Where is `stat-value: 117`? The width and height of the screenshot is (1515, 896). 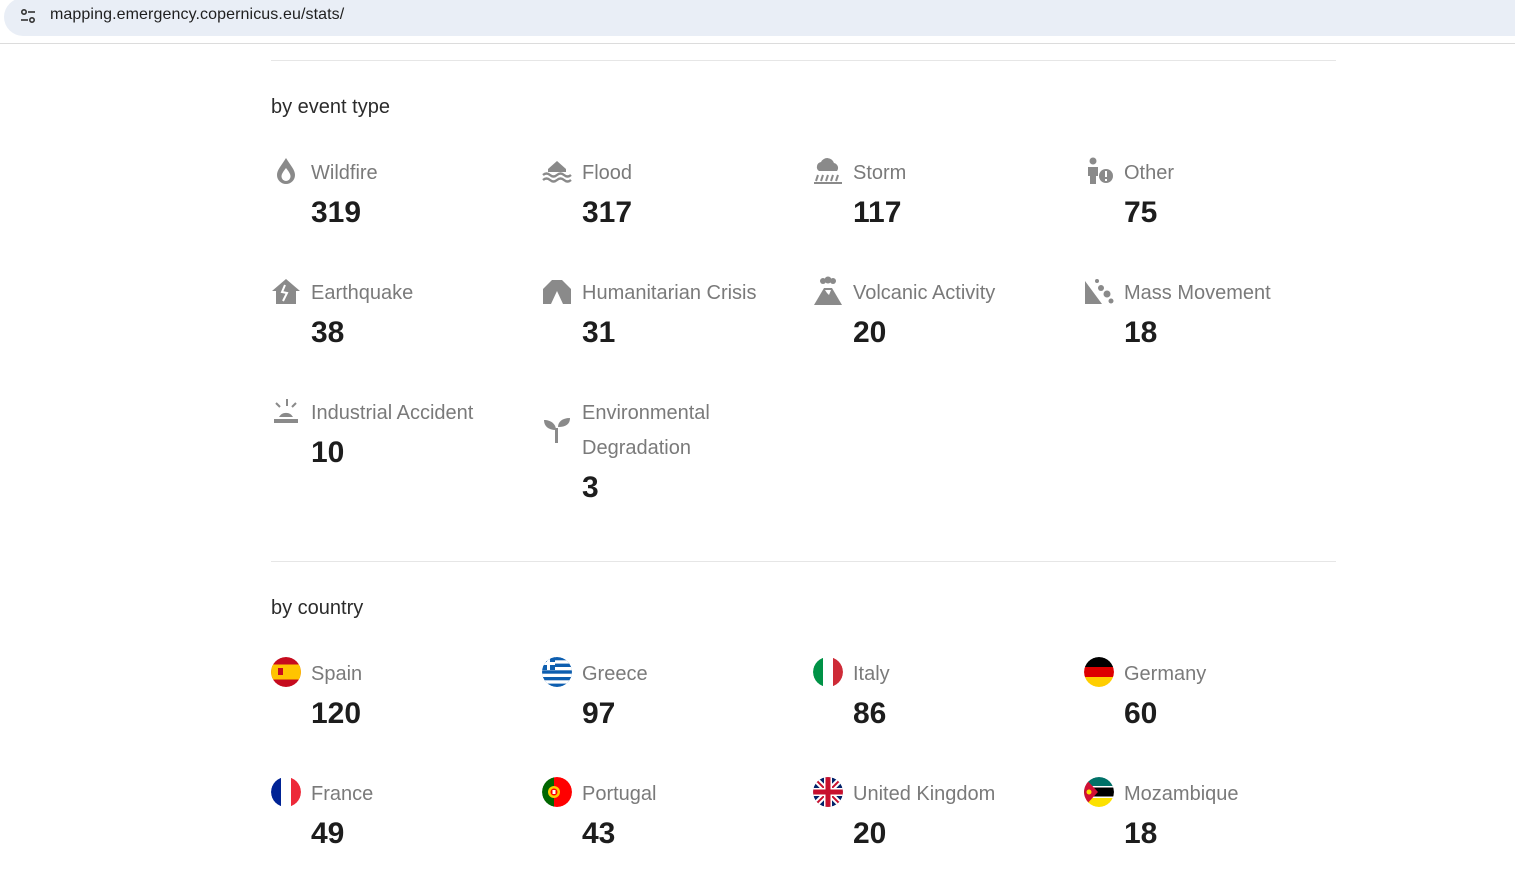 stat-value: 117 is located at coordinates (877, 212).